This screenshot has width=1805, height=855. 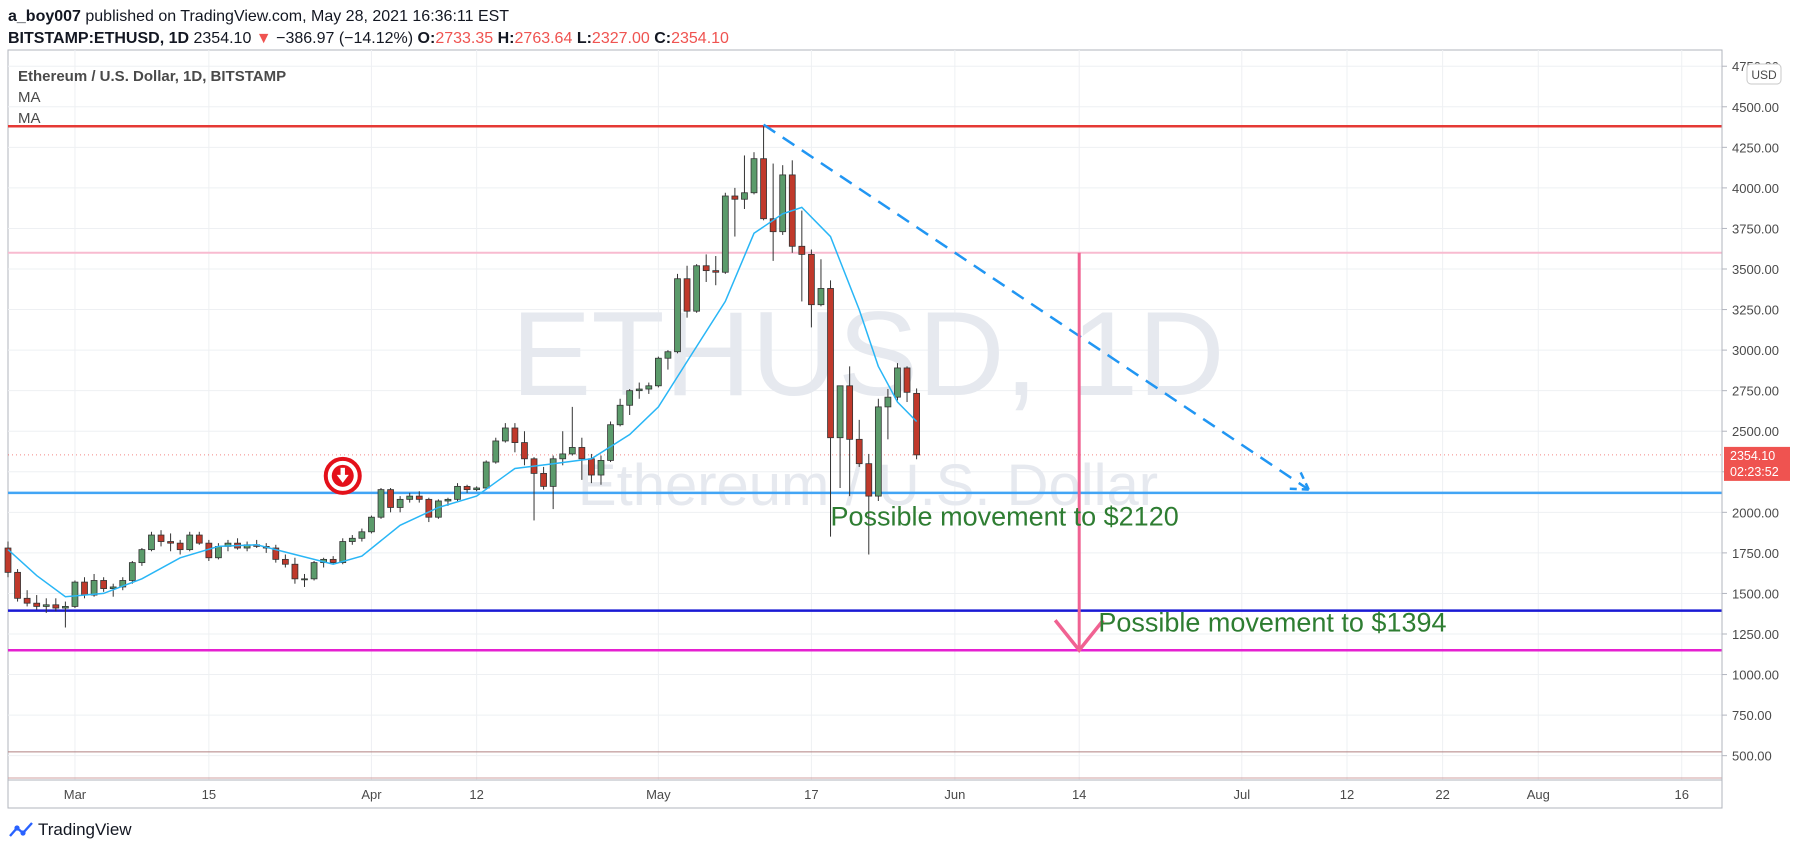 I want to click on price-tick-label: 4000.00, so click(x=1755, y=188).